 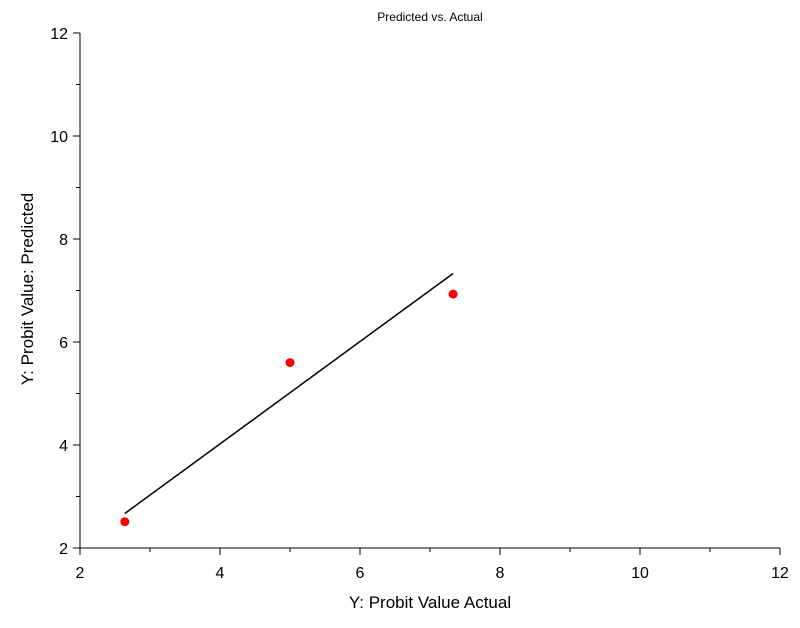 I want to click on y-tick-label: 2, so click(x=63, y=549).